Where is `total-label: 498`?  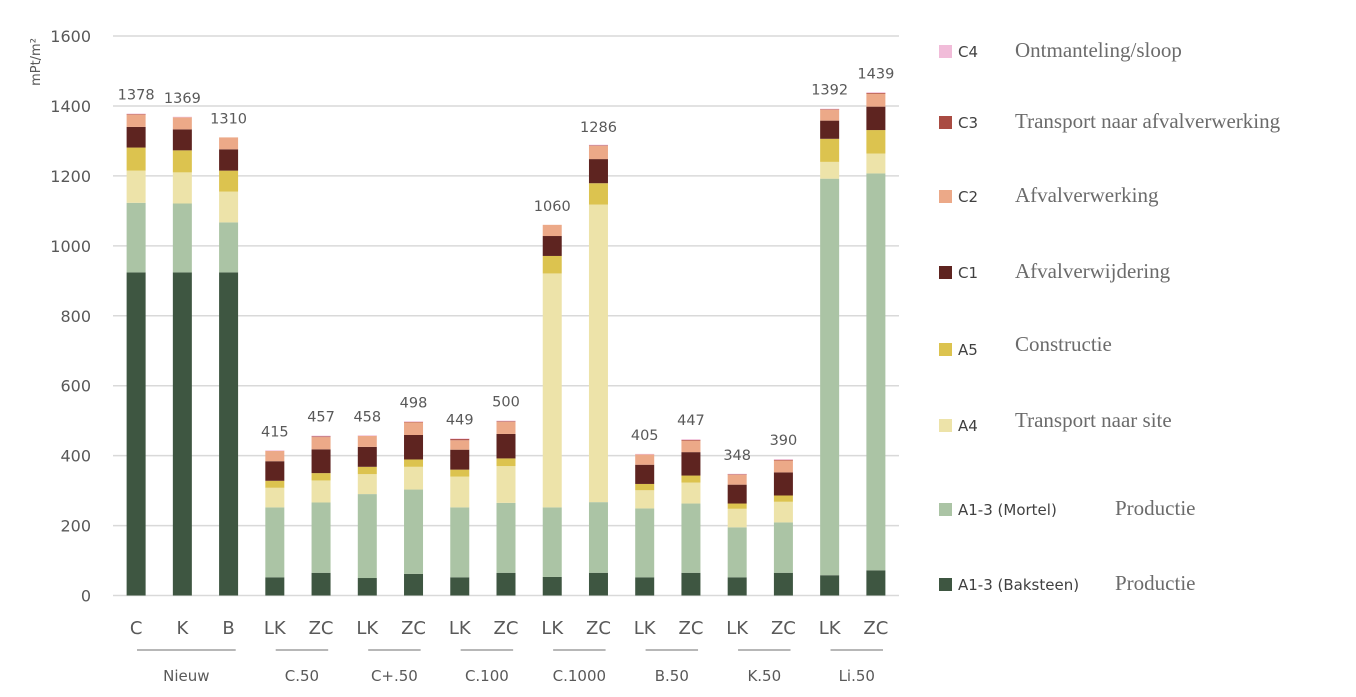
total-label: 498 is located at coordinates (414, 403).